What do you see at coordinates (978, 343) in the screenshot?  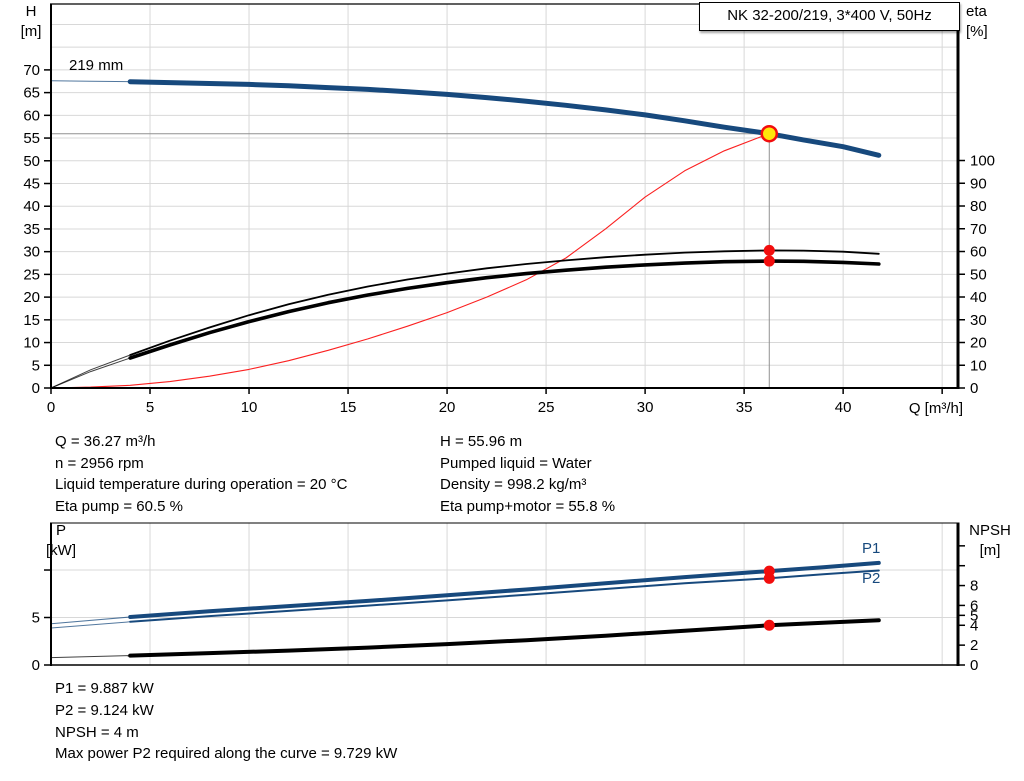 I see `right-tick-label: 20` at bounding box center [978, 343].